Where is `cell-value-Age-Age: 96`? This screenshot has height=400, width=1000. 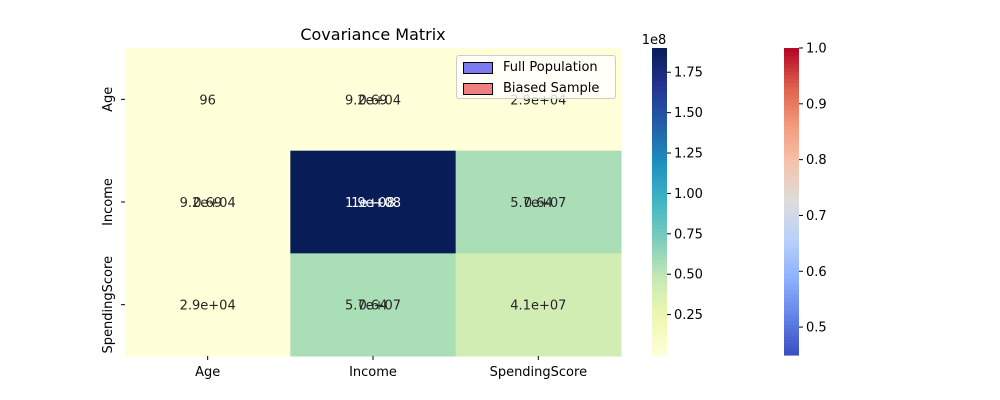
cell-value-Age-Age: 96 is located at coordinates (207, 100).